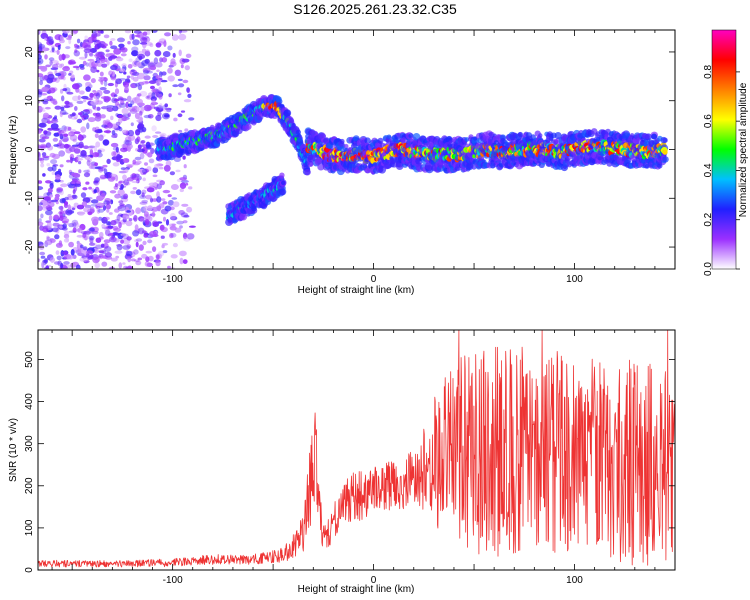 This screenshot has height=600, width=750. I want to click on colorbar-tick-label: 0.0, so click(708, 269).